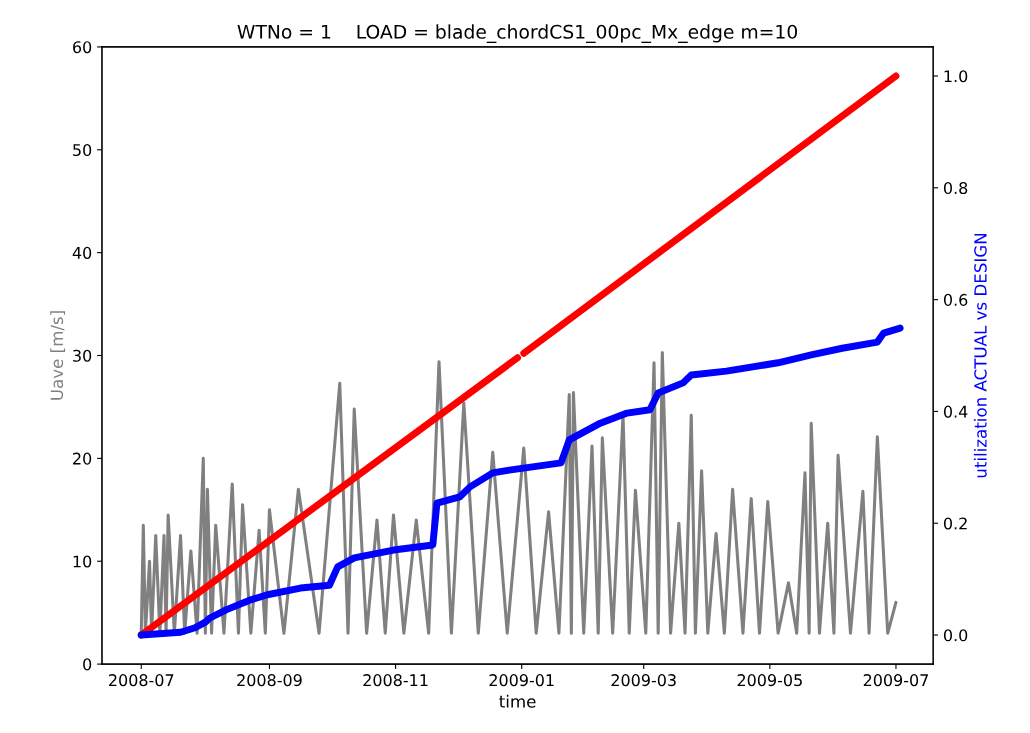  I want to click on x-axis-title: time, so click(517, 701).